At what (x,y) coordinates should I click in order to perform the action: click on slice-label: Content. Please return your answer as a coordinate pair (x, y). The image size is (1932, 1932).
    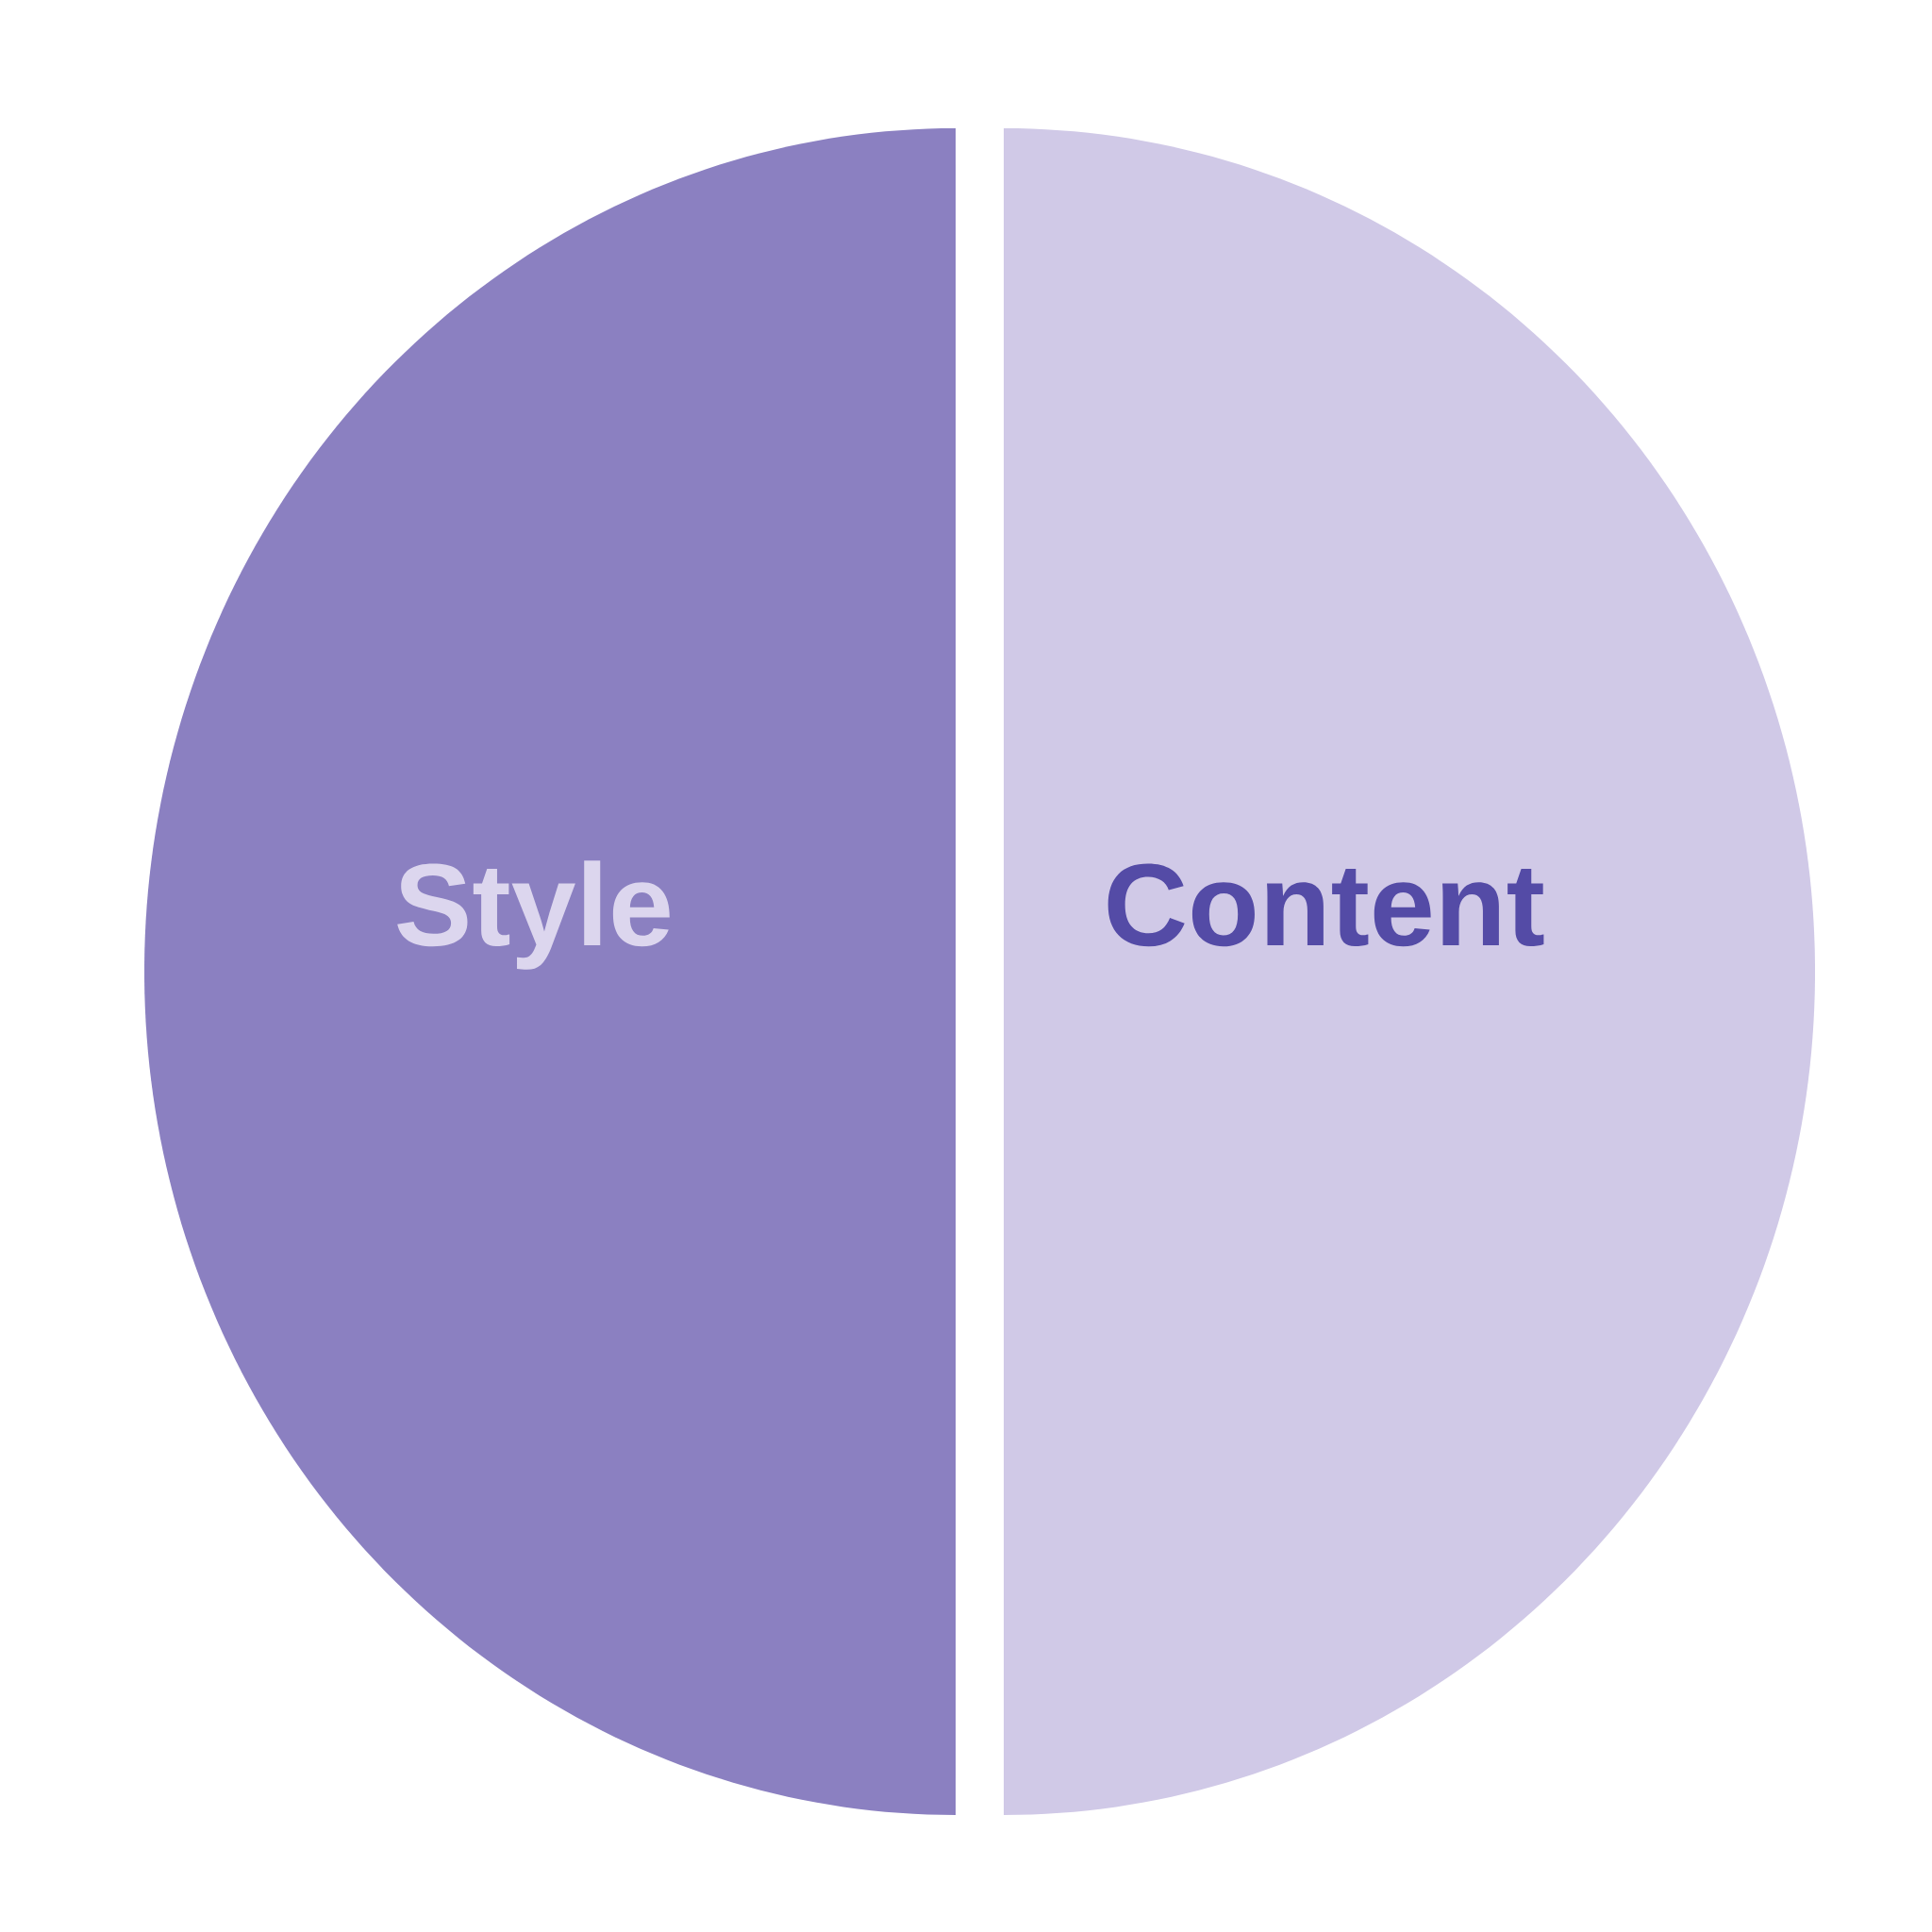
    Looking at the image, I should click on (1326, 905).